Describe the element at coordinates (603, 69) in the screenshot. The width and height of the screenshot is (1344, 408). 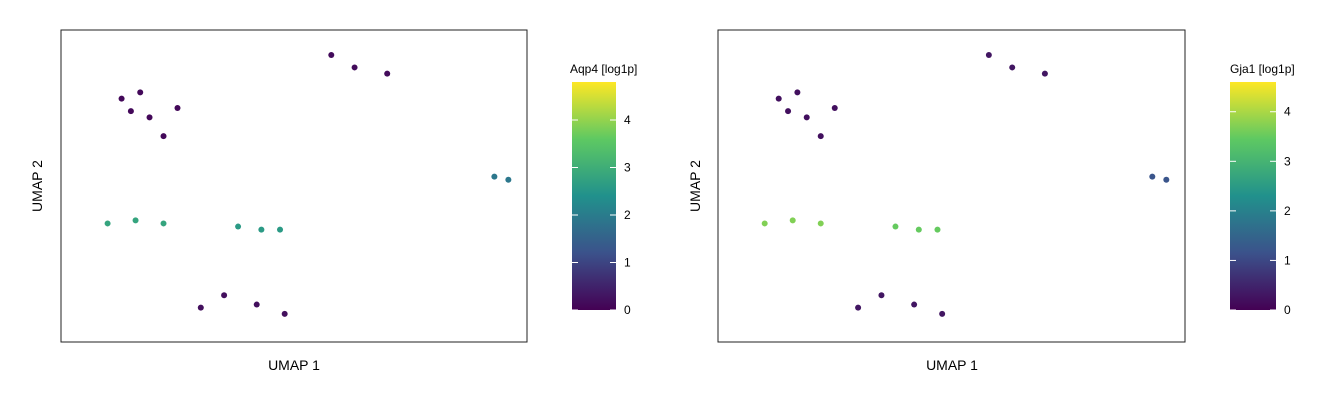
I see `colorbar-title: Aqp4 [log1p]` at that location.